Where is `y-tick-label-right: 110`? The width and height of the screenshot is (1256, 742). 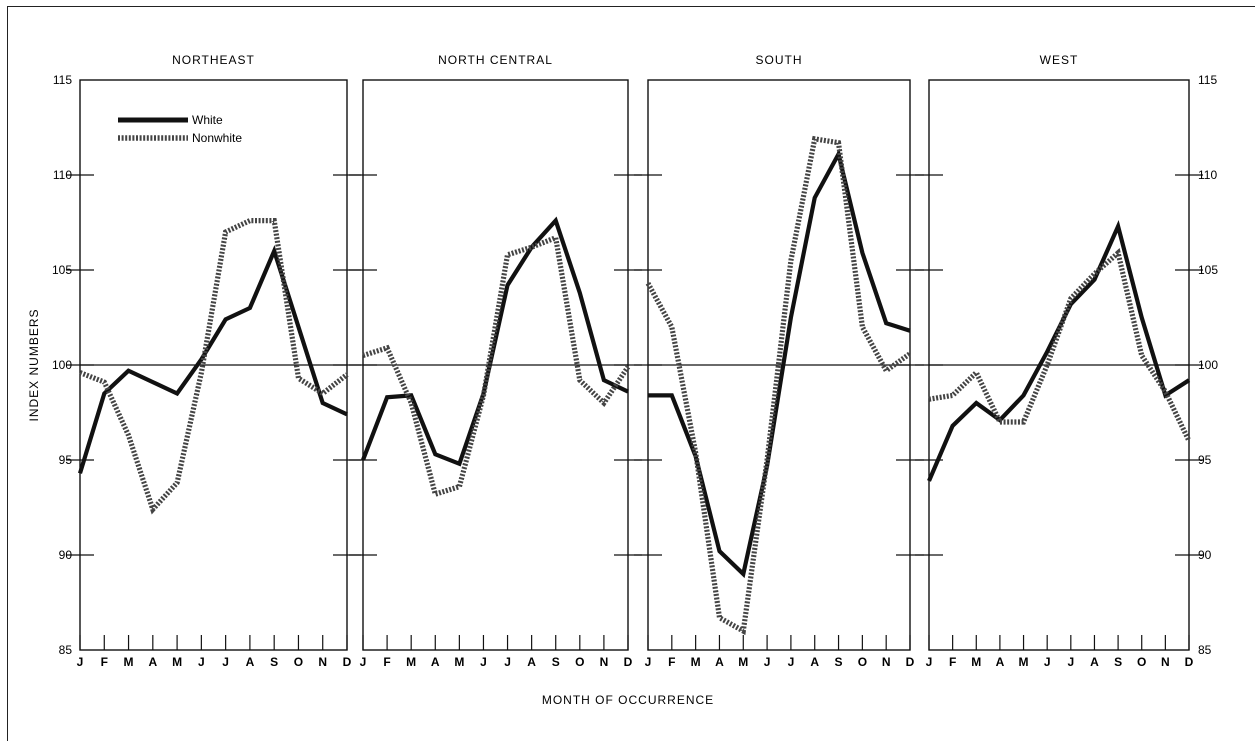 y-tick-label-right: 110 is located at coordinates (1207, 175).